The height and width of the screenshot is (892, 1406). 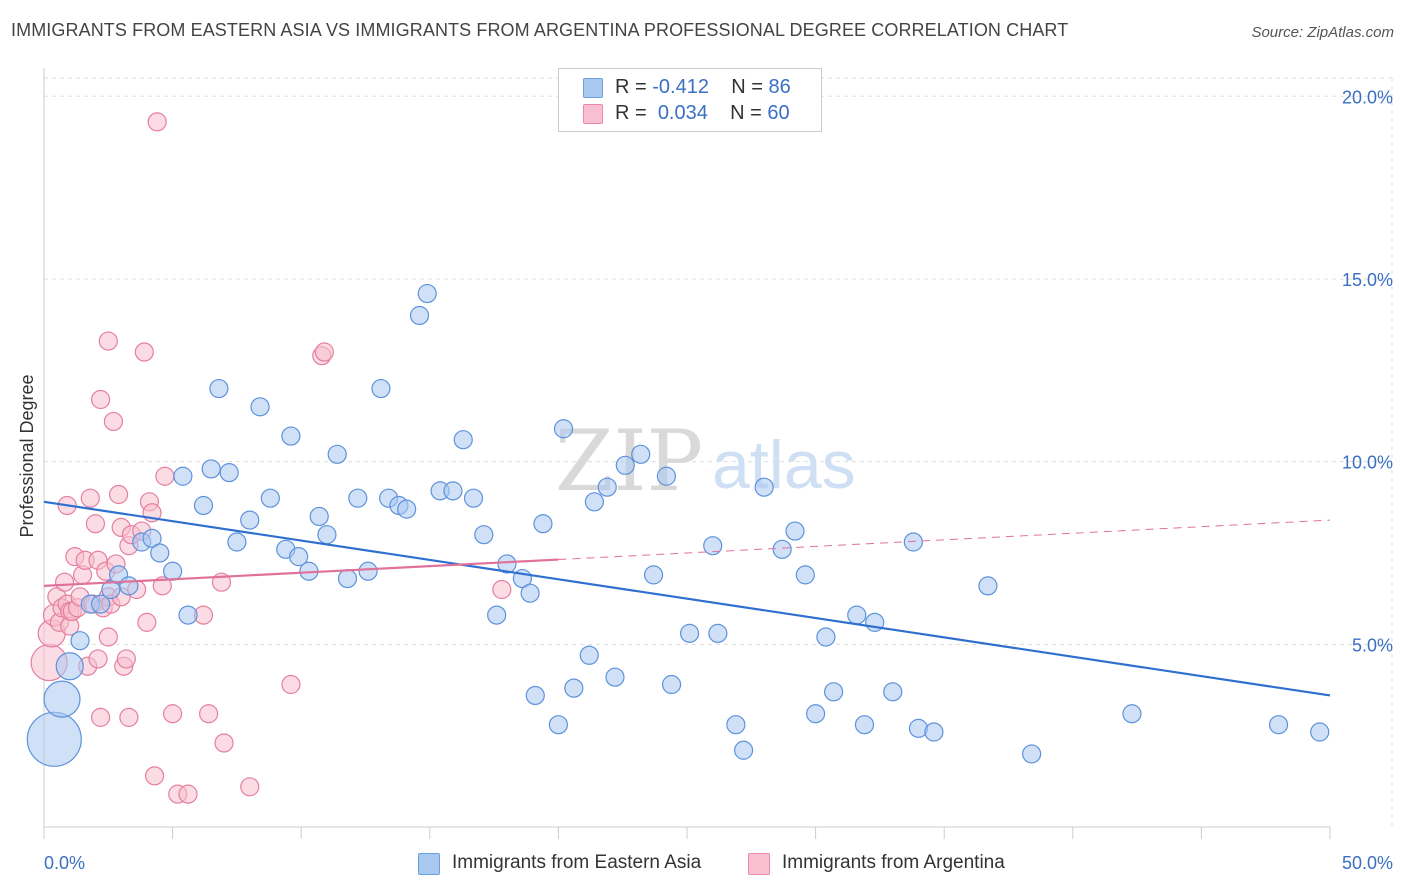 What do you see at coordinates (944, 540) in the screenshot?
I see `trend-line-argentina-extension` at bounding box center [944, 540].